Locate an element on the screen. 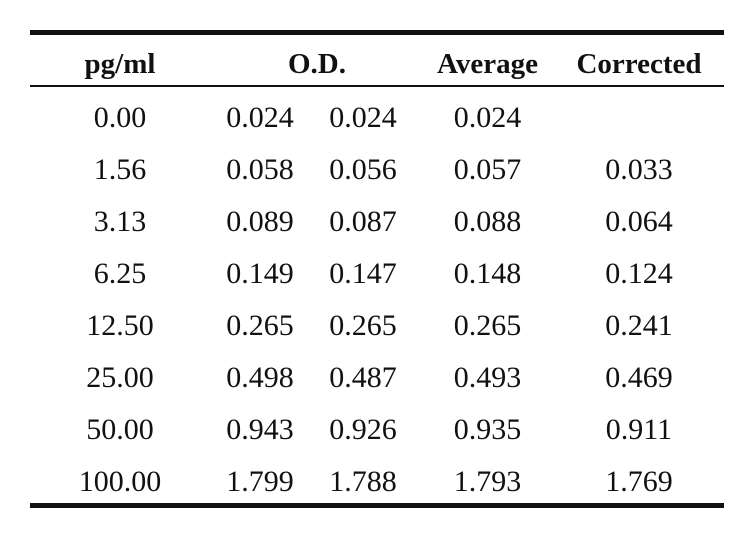 The image size is (750, 540). concentration-cell: 0.00 is located at coordinates (120, 117).